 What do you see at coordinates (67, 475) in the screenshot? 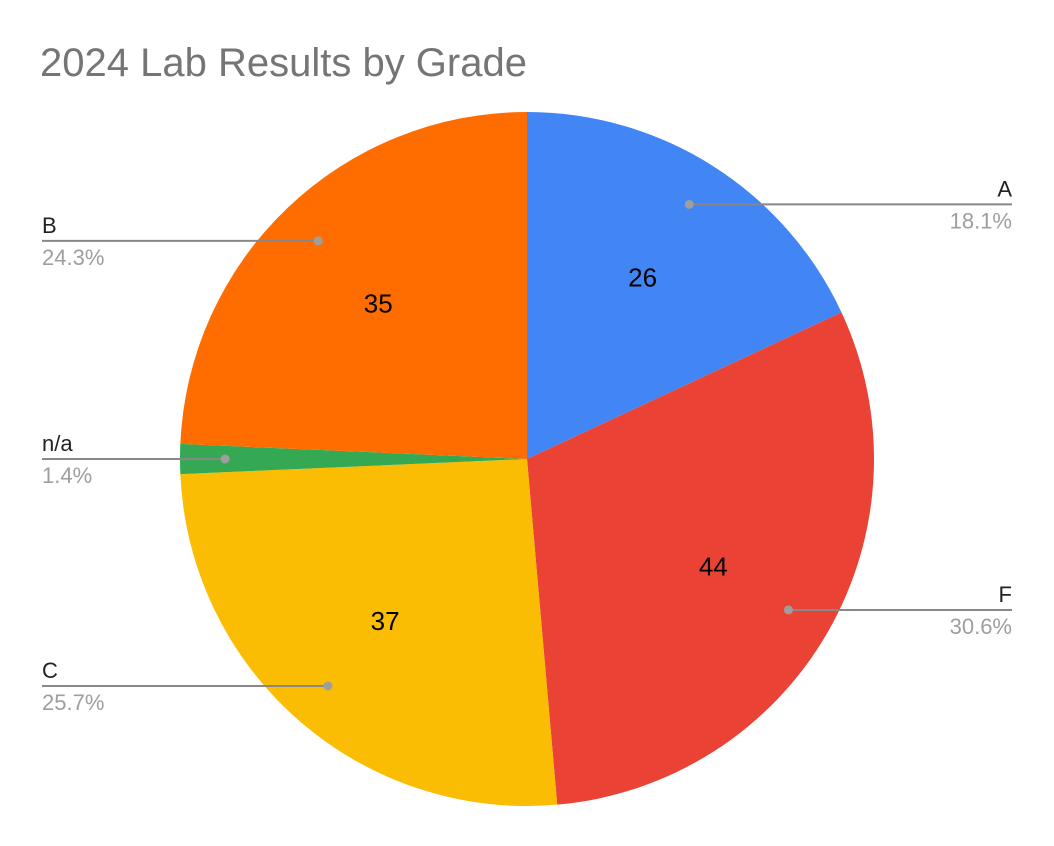
I see `slice-percent-n-a: 1.4%` at bounding box center [67, 475].